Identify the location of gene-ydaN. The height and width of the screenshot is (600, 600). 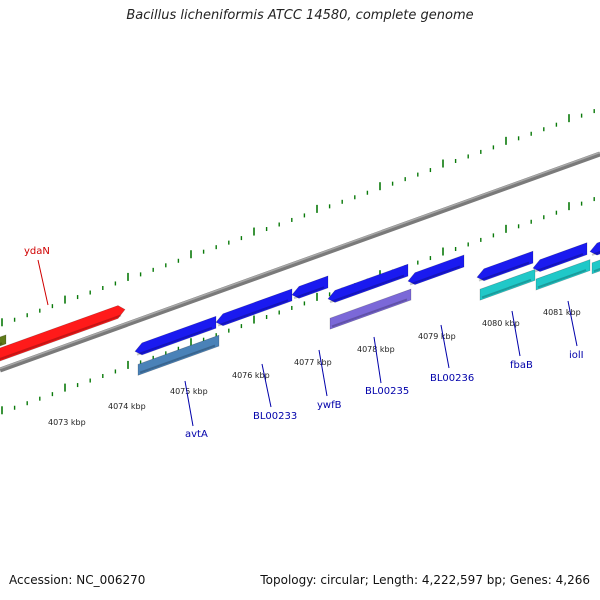
(63, 333).